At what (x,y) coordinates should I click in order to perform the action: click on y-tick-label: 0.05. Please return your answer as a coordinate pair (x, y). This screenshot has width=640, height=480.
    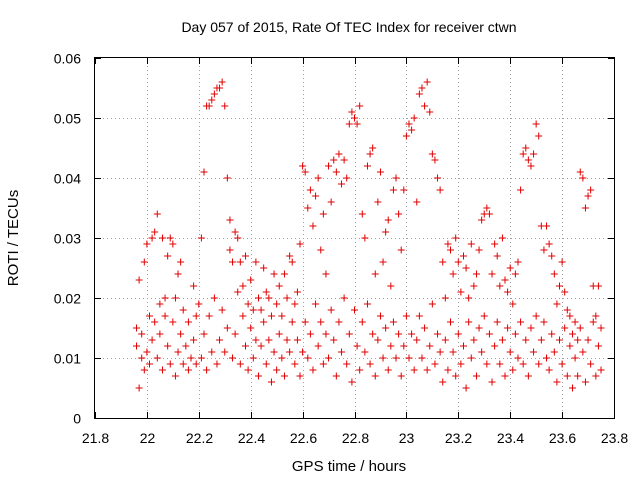
    Looking at the image, I should click on (67, 119).